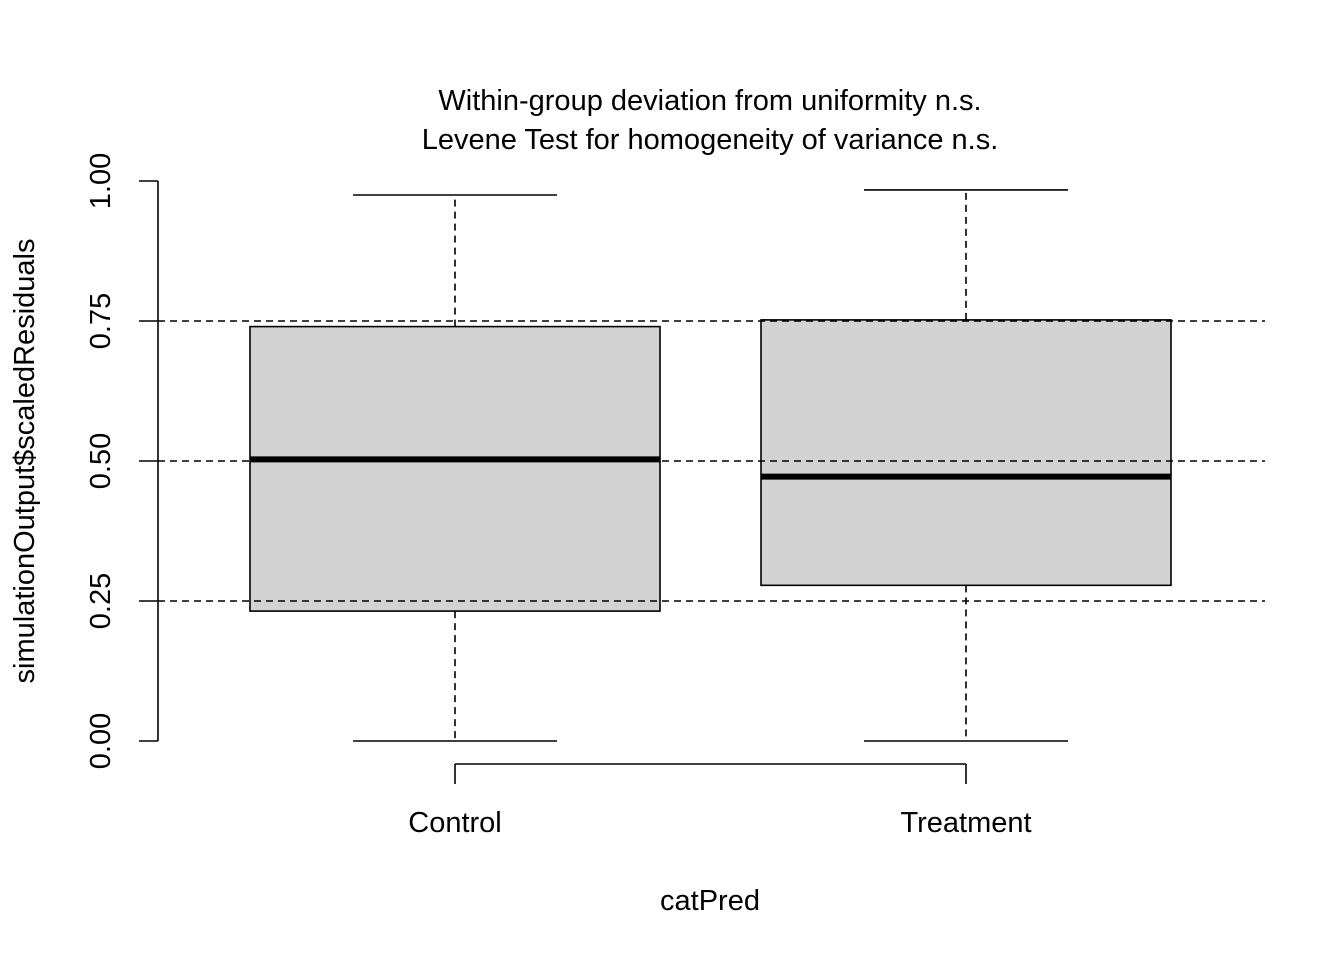 Image resolution: width=1344 pixels, height=965 pixels. Describe the element at coordinates (966, 453) in the screenshot. I see `box-treatment` at that location.